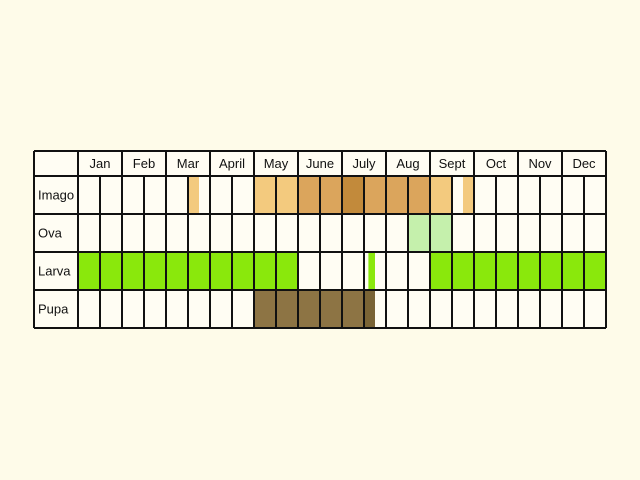 The height and width of the screenshot is (480, 640). I want to click on month-label: Dec, so click(584, 163).